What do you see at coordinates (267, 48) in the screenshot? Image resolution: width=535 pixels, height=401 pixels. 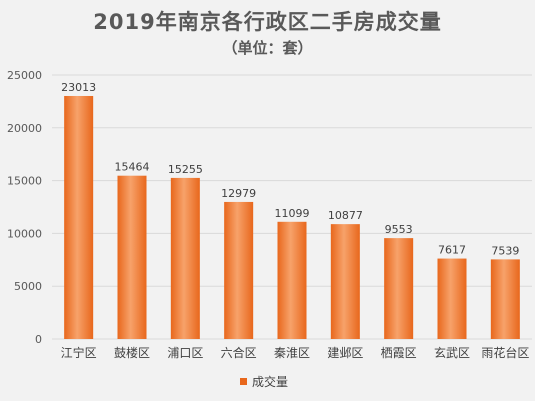 I see `chart-subtitle: （单位：套）` at bounding box center [267, 48].